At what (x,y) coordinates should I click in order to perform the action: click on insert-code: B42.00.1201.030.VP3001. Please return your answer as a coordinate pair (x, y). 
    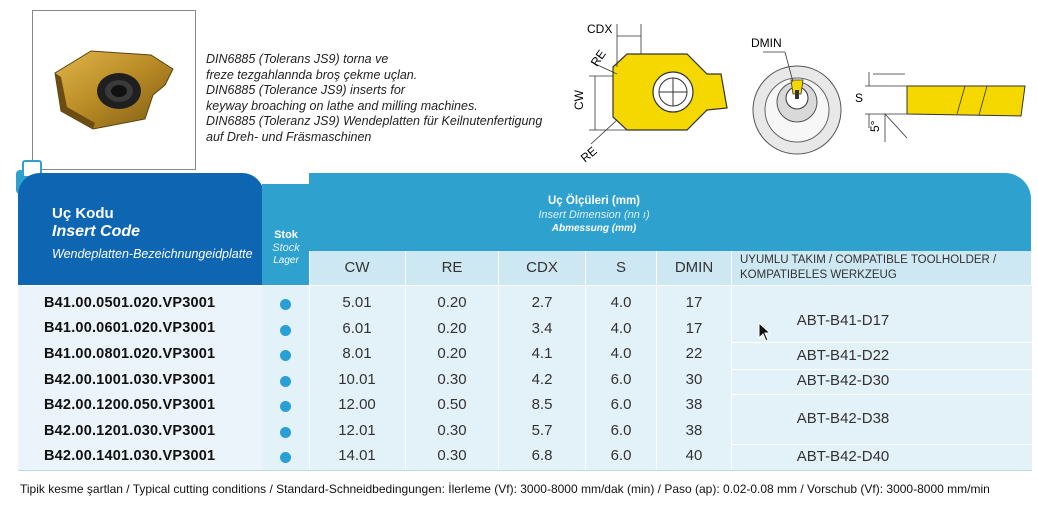
    Looking at the image, I should click on (130, 431).